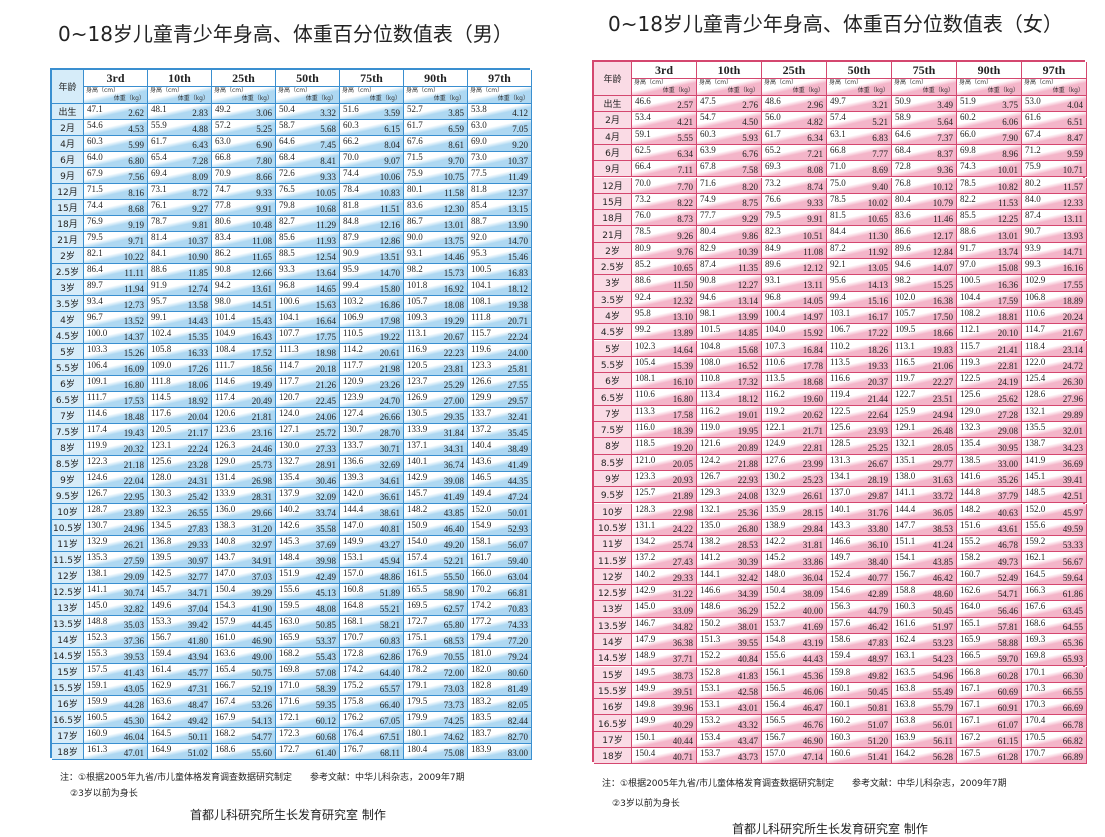 Image resolution: width=1105 pixels, height=837 pixels. What do you see at coordinates (835, 24) in the screenshot?
I see `table-title: 0~18岁儿童青少年身高、体重百分位数值表（女）` at bounding box center [835, 24].